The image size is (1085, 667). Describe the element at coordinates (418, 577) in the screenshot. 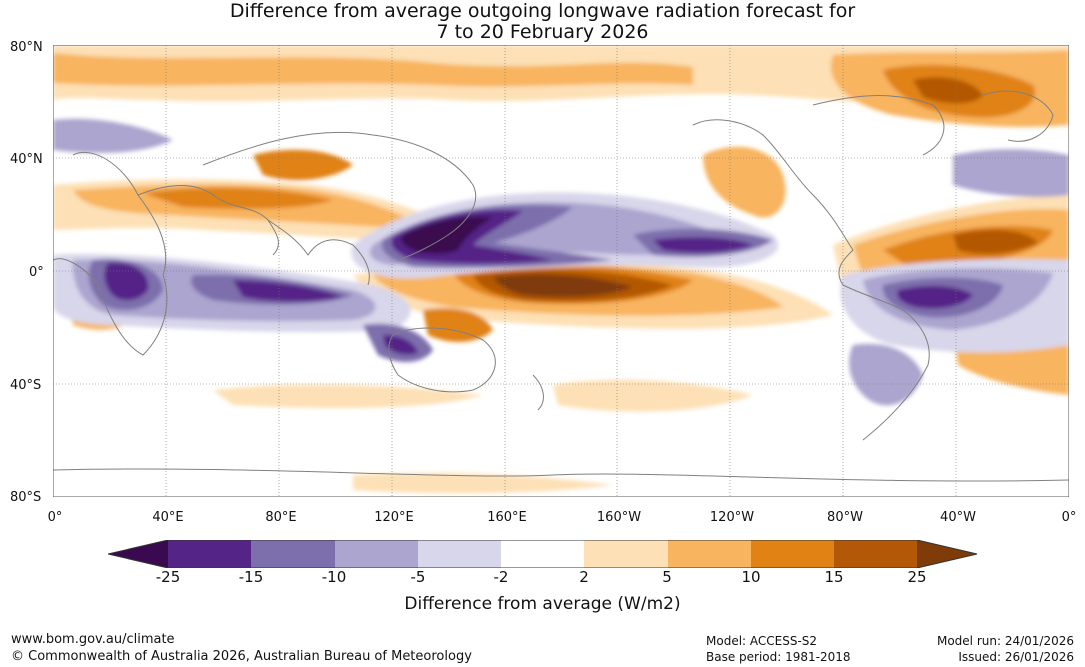

I see `colorbar-tick-3: -5` at that location.